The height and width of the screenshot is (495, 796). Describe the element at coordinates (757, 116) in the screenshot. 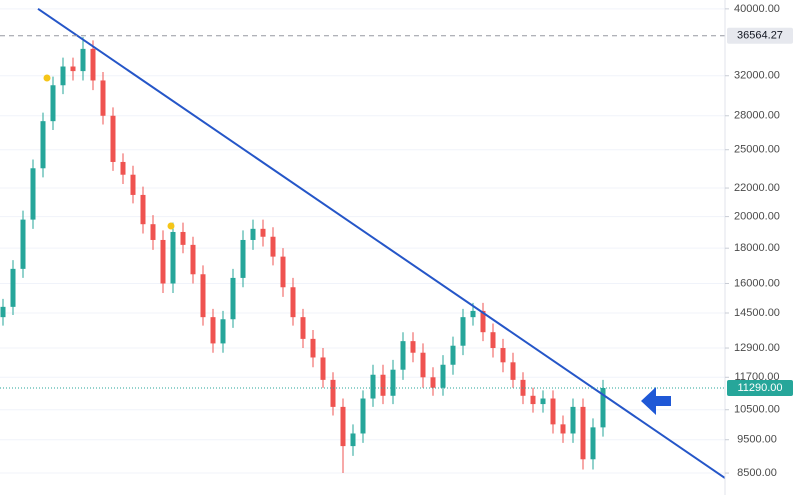

I see `y-tick-label: 28000.00` at that location.